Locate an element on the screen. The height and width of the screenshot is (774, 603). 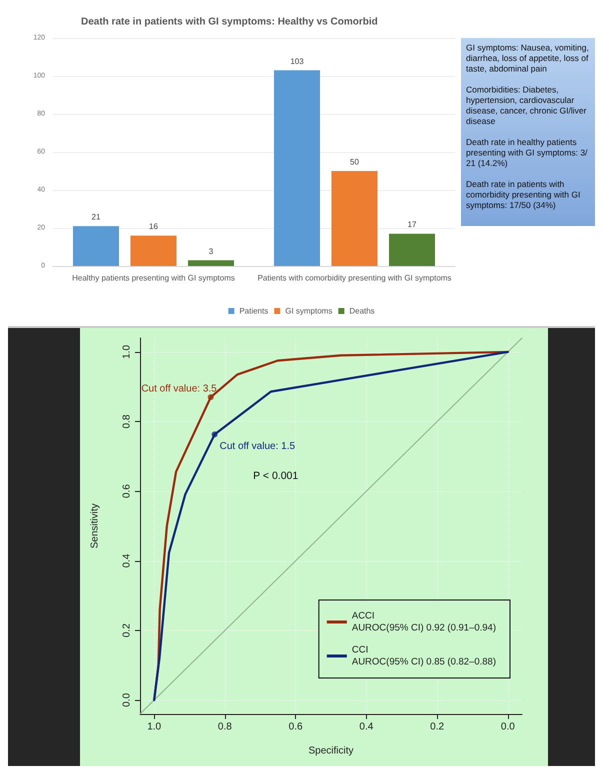
data-label: 21 is located at coordinates (96, 217).